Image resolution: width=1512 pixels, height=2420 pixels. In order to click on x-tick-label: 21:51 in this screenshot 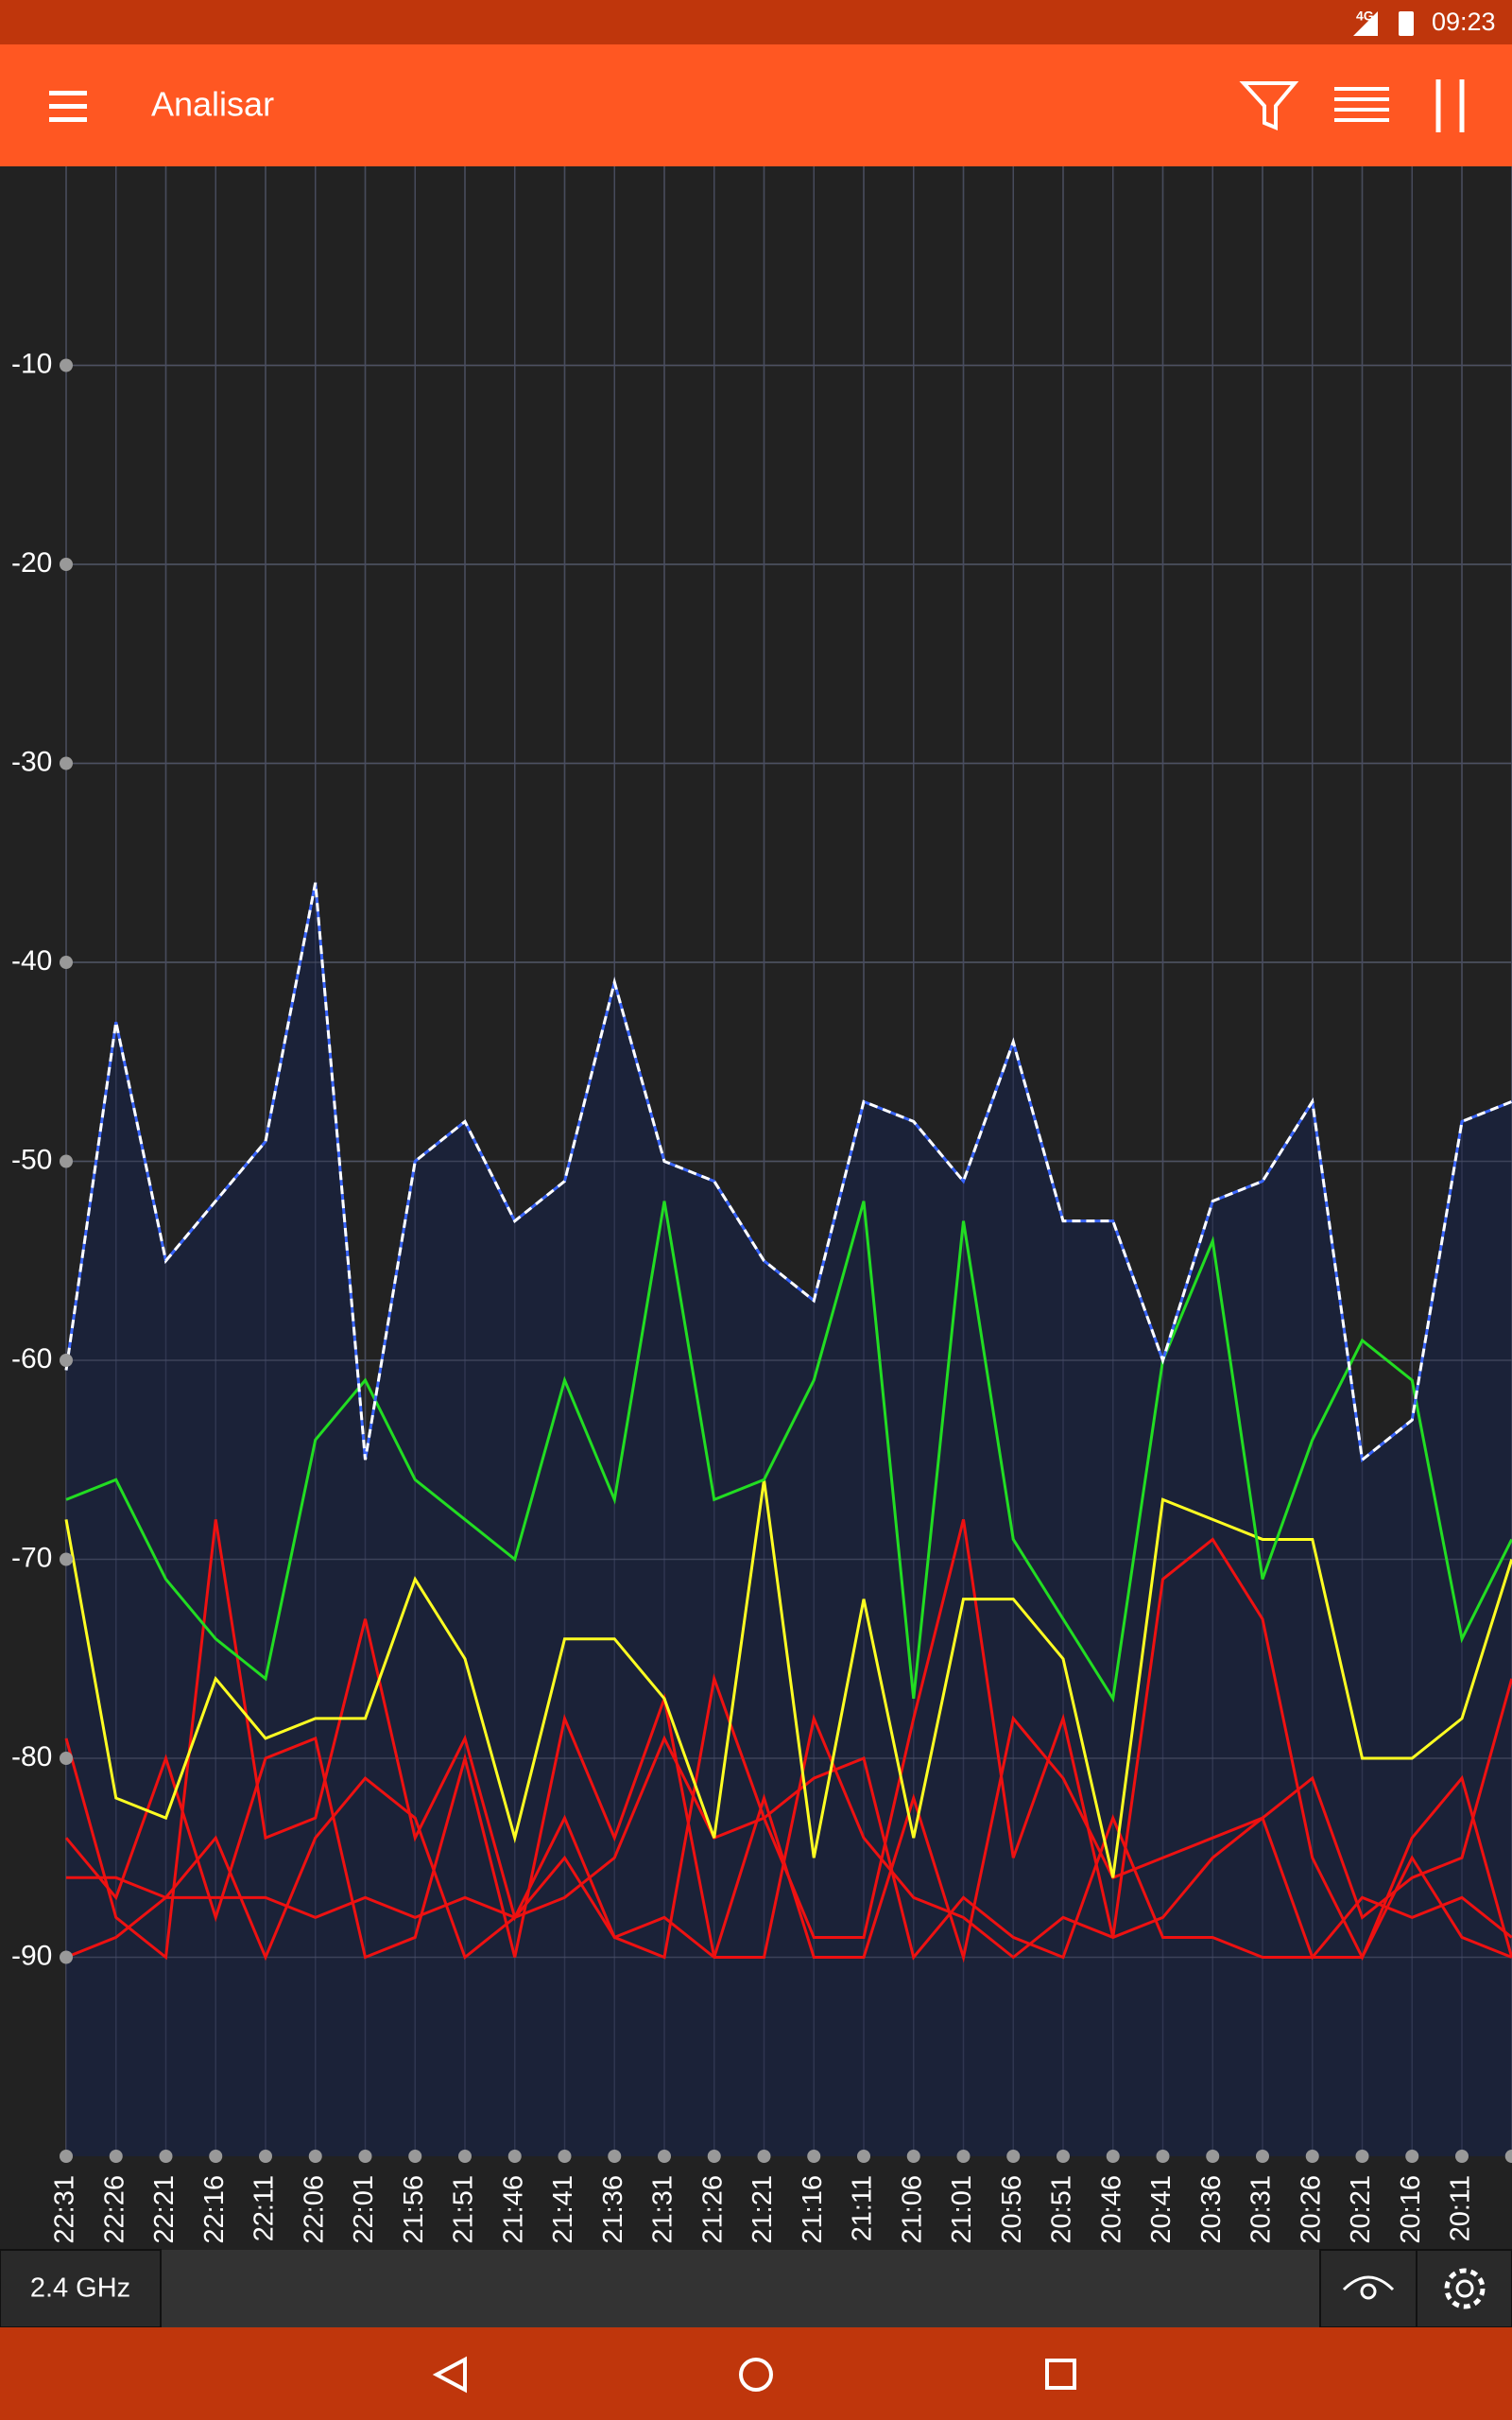, I will do `click(464, 2210)`.